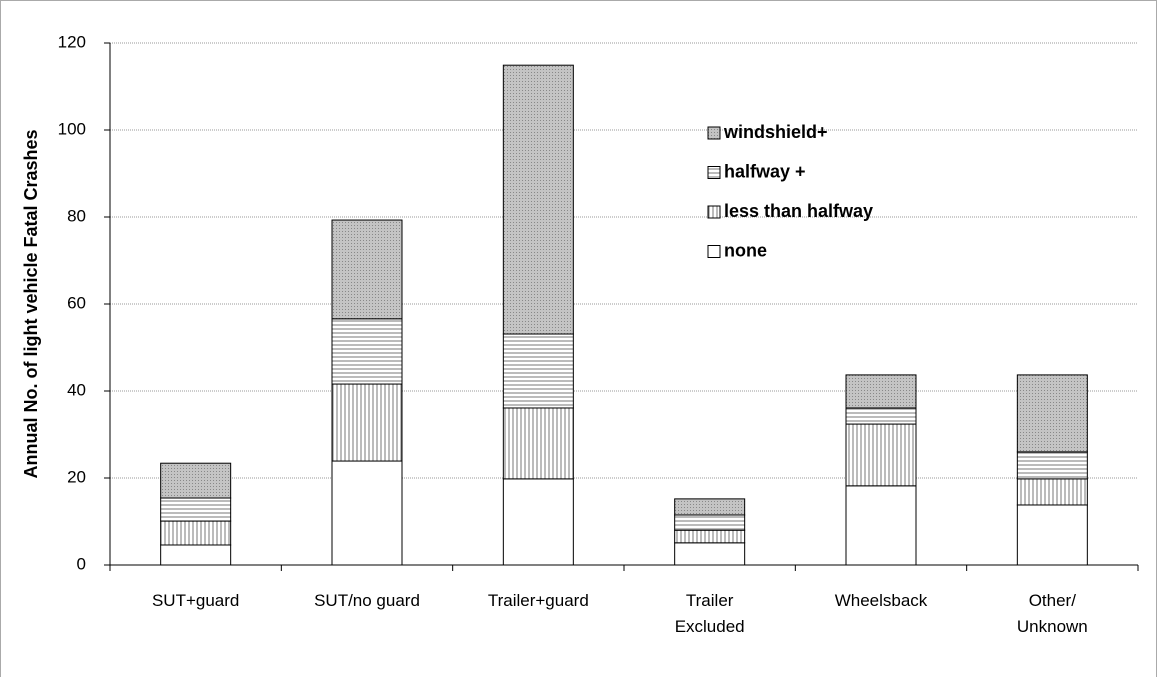 This screenshot has height=677, width=1157. Describe the element at coordinates (538, 600) in the screenshot. I see `x-tick-label: Trailer+guard` at that location.